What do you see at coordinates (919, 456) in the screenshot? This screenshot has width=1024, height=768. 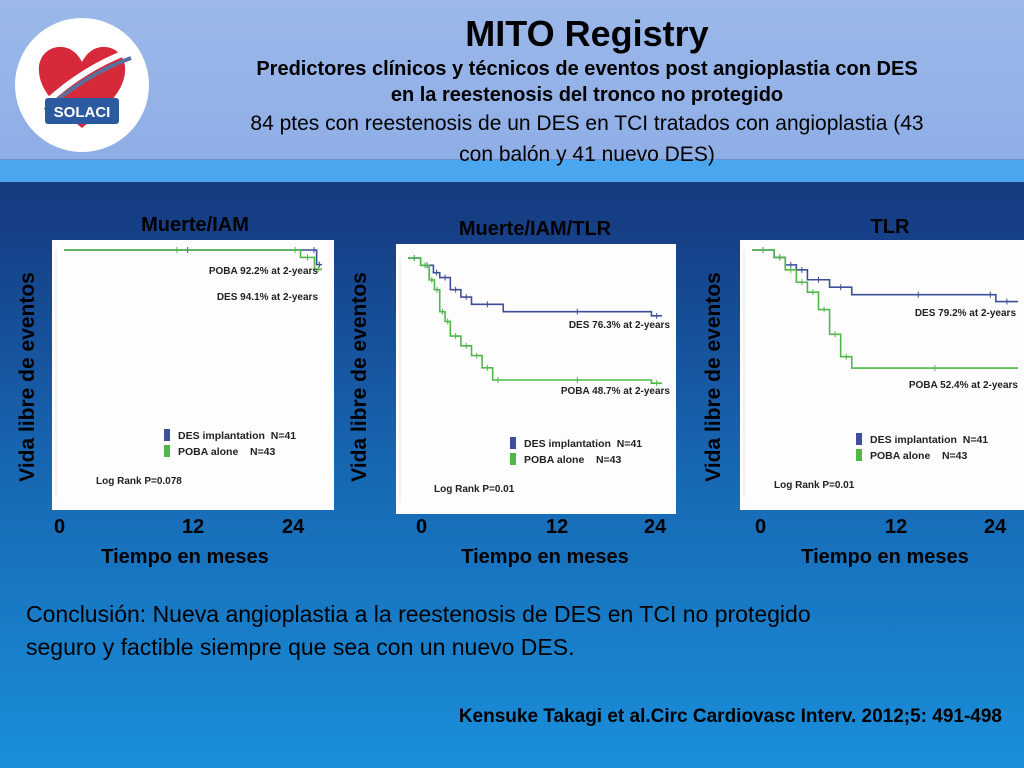 I see `chart-3-legend-label-1: POBA alone N=43` at bounding box center [919, 456].